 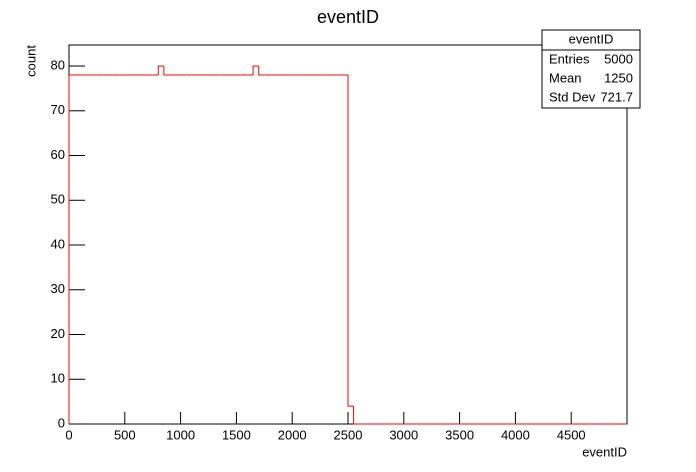 What do you see at coordinates (58, 243) in the screenshot?
I see `y-tick-label: 40` at bounding box center [58, 243].